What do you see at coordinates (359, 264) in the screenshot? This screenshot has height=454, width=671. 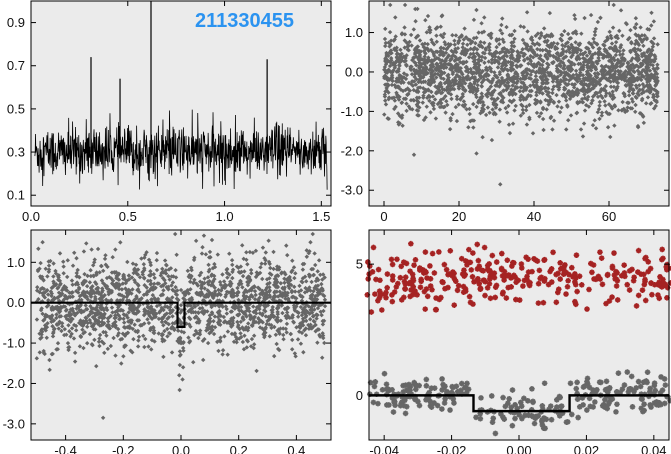 I see `y-tick-label: 5` at bounding box center [359, 264].